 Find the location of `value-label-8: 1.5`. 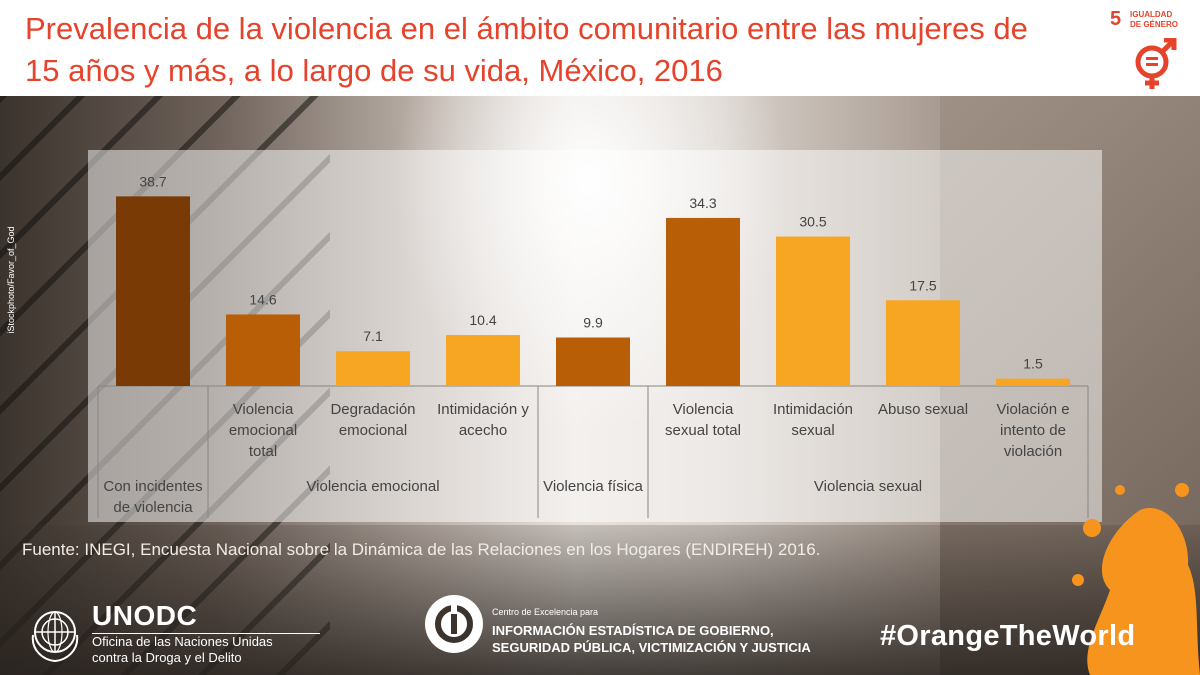

value-label-8: 1.5 is located at coordinates (1033, 364).